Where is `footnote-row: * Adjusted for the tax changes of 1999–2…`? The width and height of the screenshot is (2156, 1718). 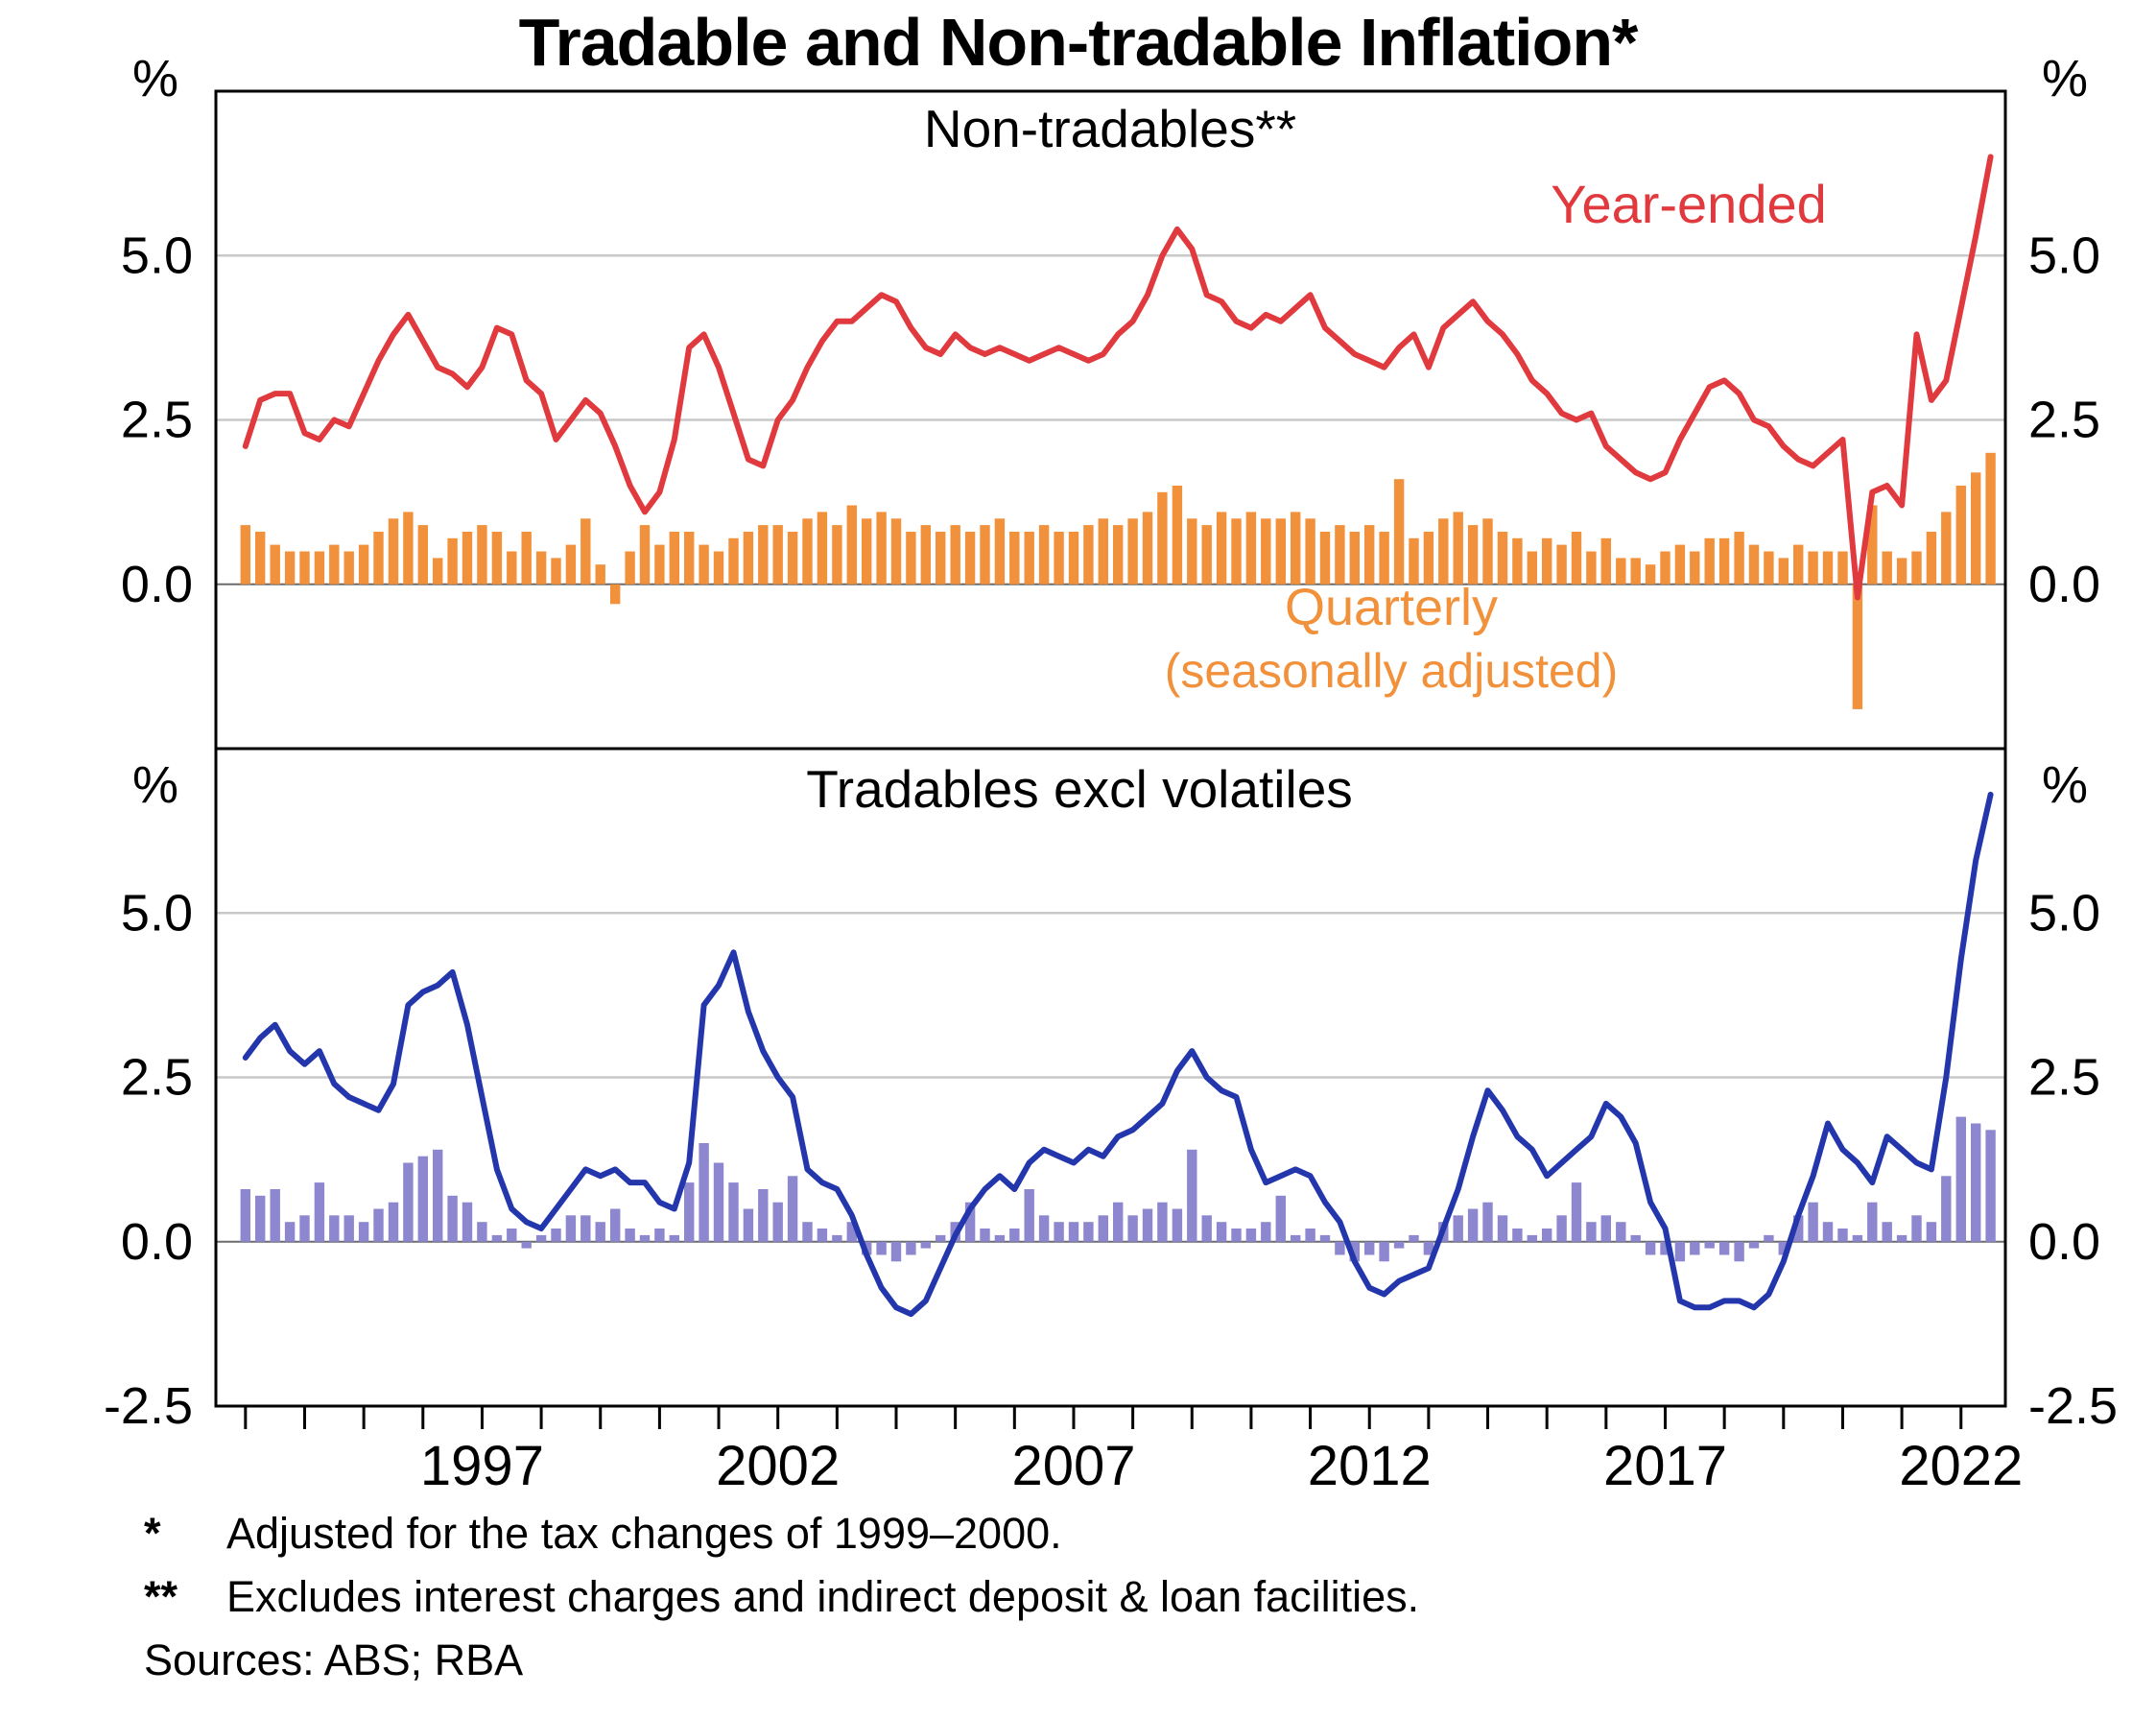 footnote-row: * Adjusted for the tax changes of 1999–2… is located at coordinates (781, 1534).